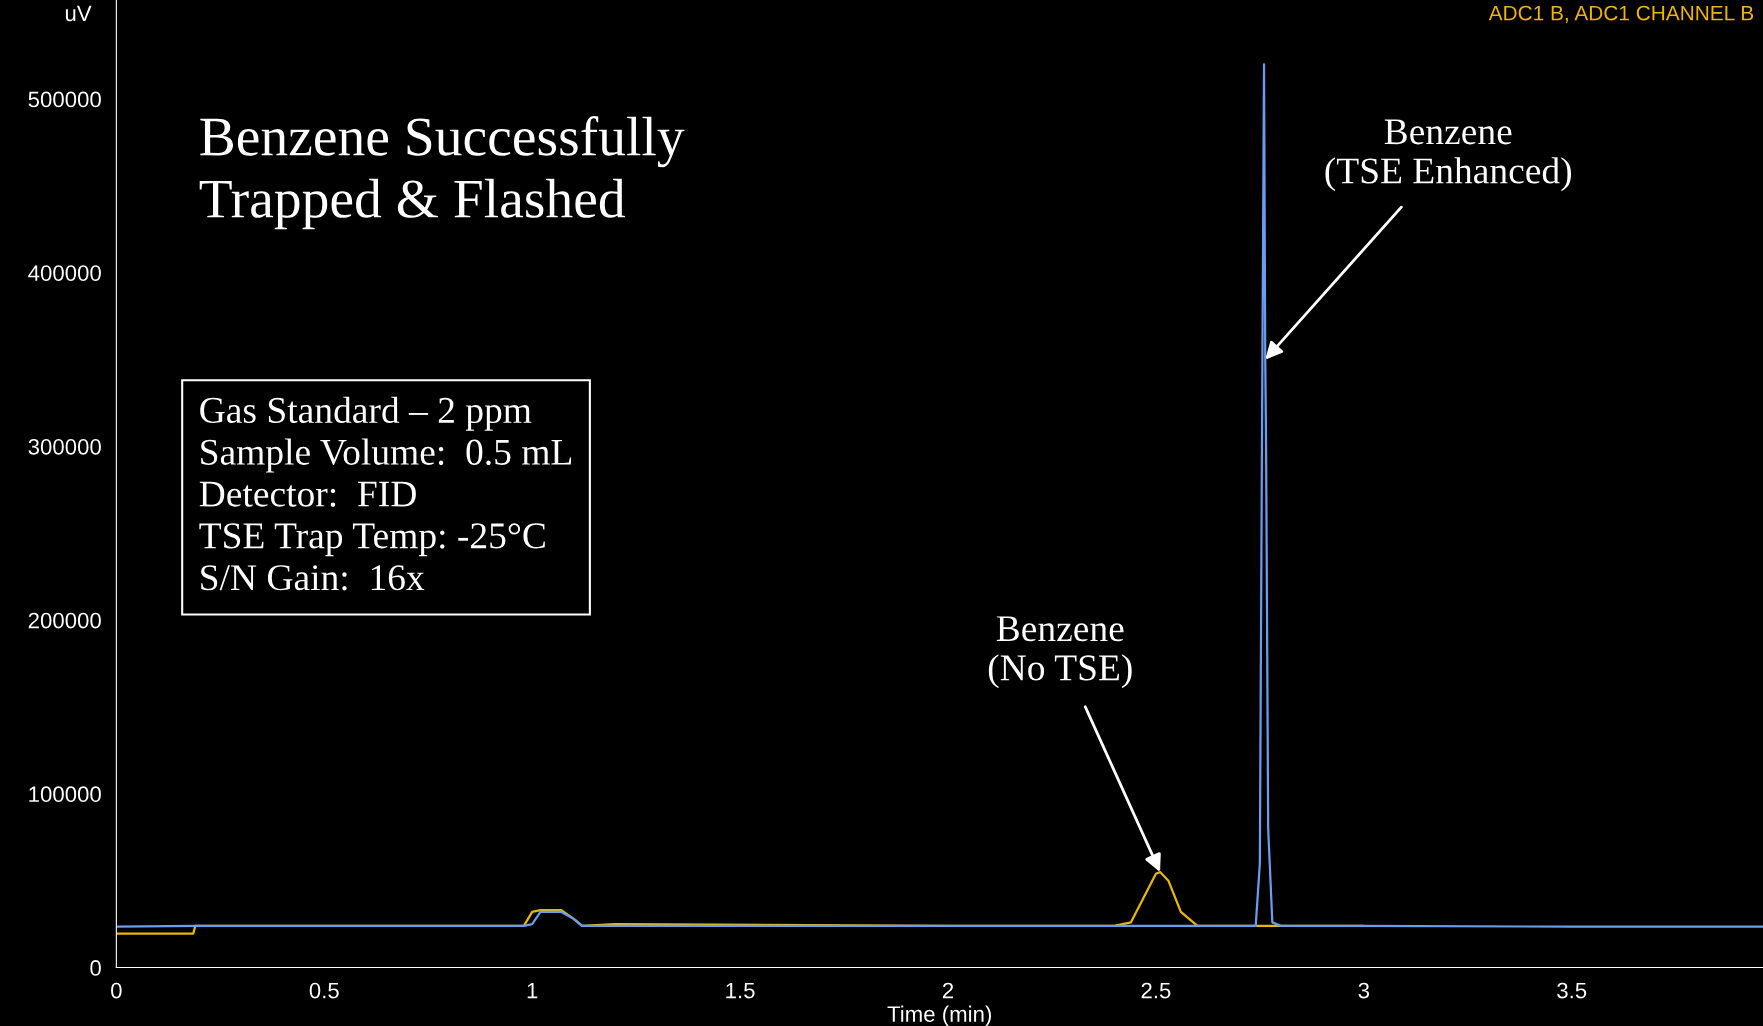  I want to click on annotation: ADC1 B, ADC1 CHANNEL B, so click(1621, 14).